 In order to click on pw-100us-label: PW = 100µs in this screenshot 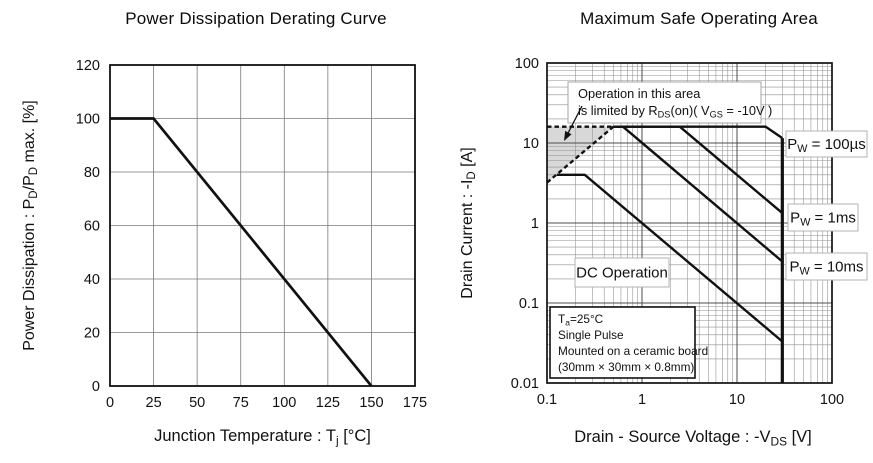, I will do `click(826, 144)`.